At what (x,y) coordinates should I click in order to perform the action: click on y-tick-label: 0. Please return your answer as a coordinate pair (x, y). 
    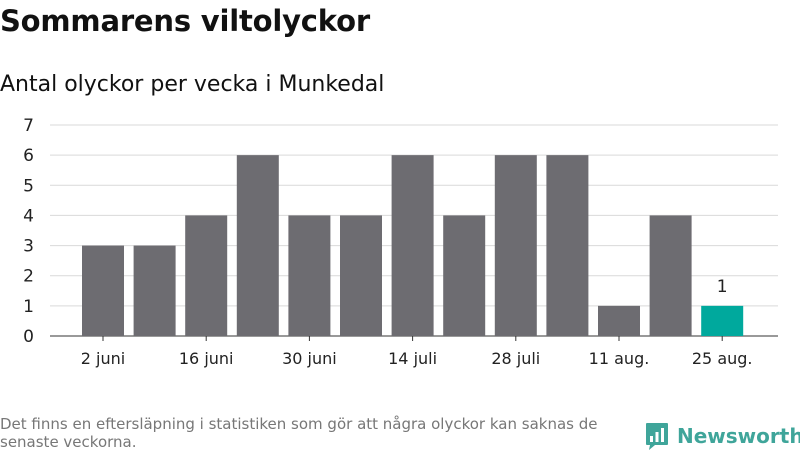
    Looking at the image, I should click on (28, 337).